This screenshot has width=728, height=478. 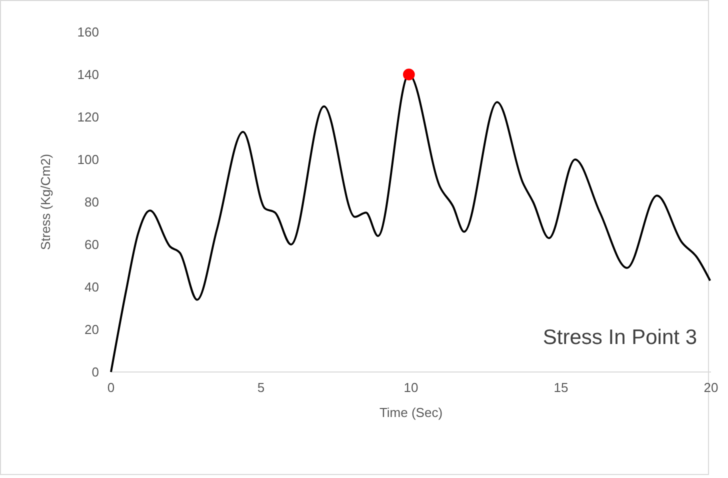 What do you see at coordinates (45, 202) in the screenshot?
I see `y-axis-title: Stress (Kg/Cm2)` at bounding box center [45, 202].